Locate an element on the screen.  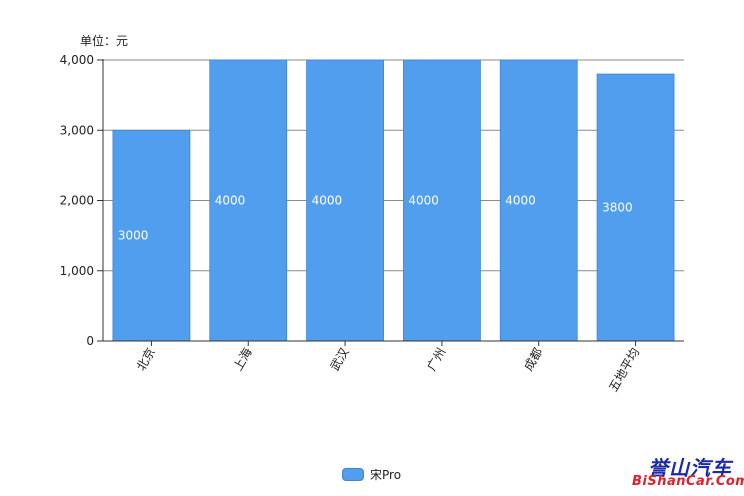
watermark-top-text: 誉山汽车 is located at coordinates (690, 468).